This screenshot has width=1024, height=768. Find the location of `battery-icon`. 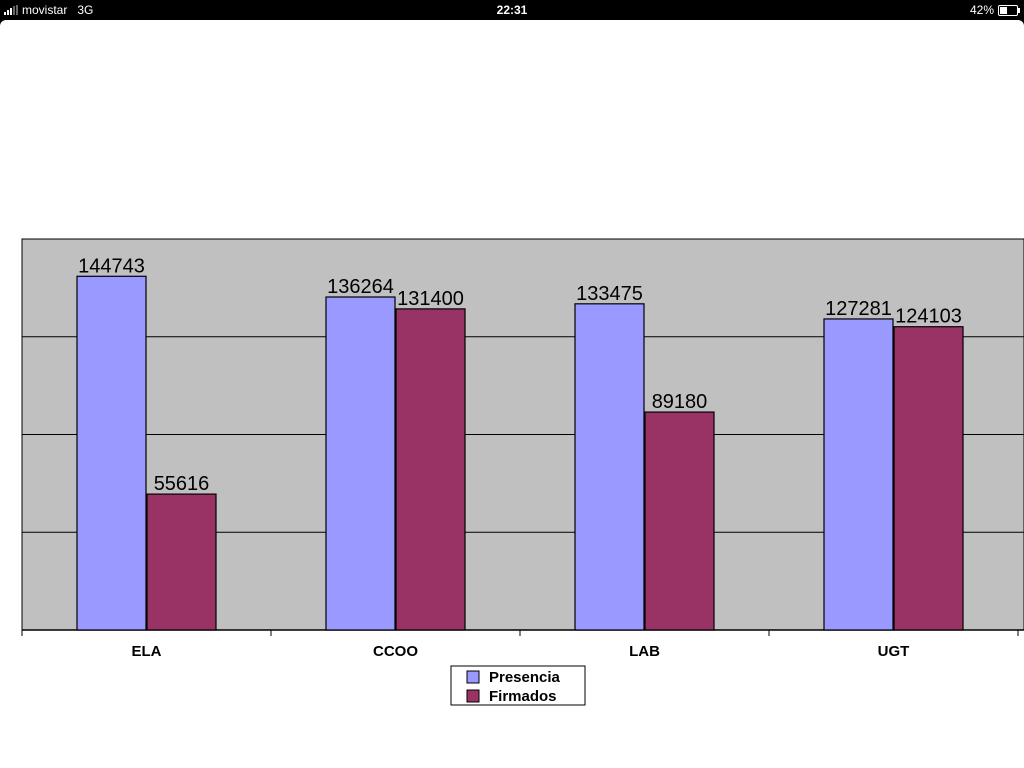

battery-icon is located at coordinates (1009, 10).